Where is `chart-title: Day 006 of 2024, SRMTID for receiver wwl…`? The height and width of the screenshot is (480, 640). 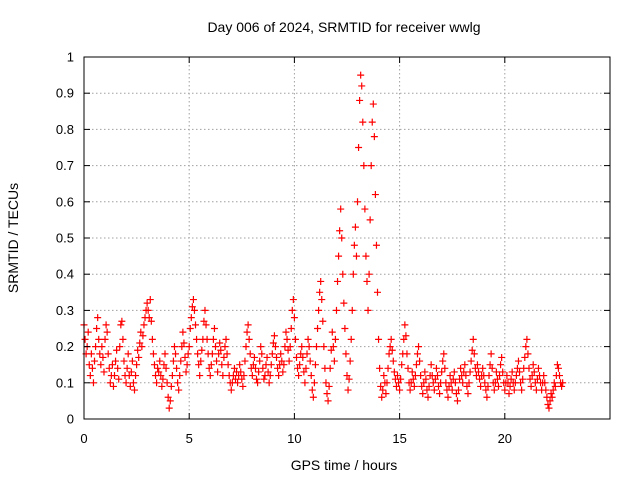 chart-title: Day 006 of 2024, SRMTID for receiver wwl… is located at coordinates (343, 27).